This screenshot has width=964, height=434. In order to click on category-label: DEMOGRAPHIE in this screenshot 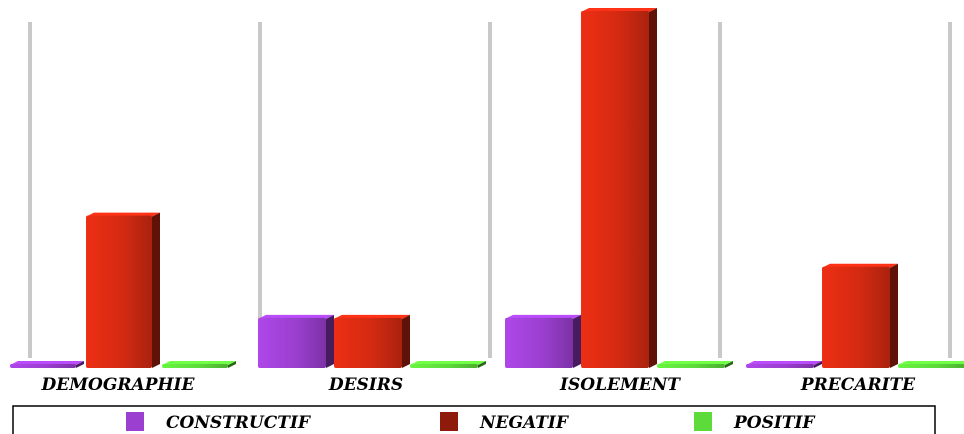, I will do `click(118, 385)`.